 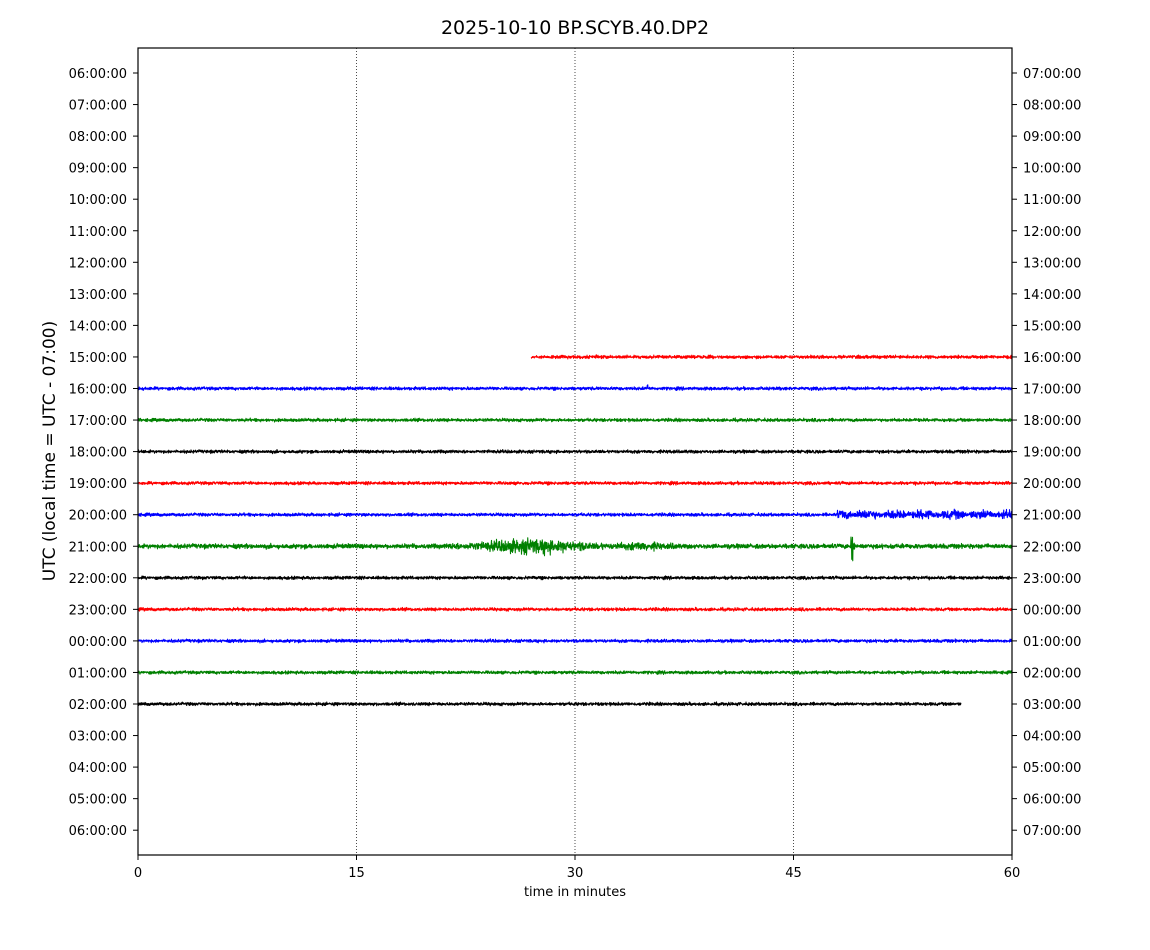 What do you see at coordinates (98, 421) in the screenshot?
I see `y-tick-label-left: 17:00:00` at bounding box center [98, 421].